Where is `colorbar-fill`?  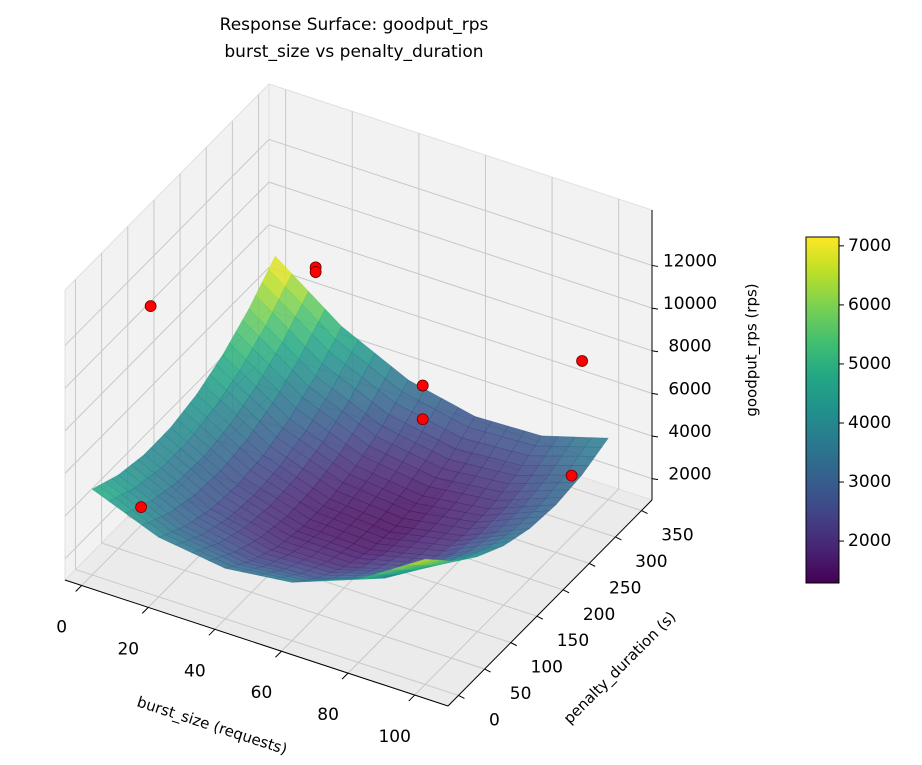
colorbar-fill is located at coordinates (822, 410).